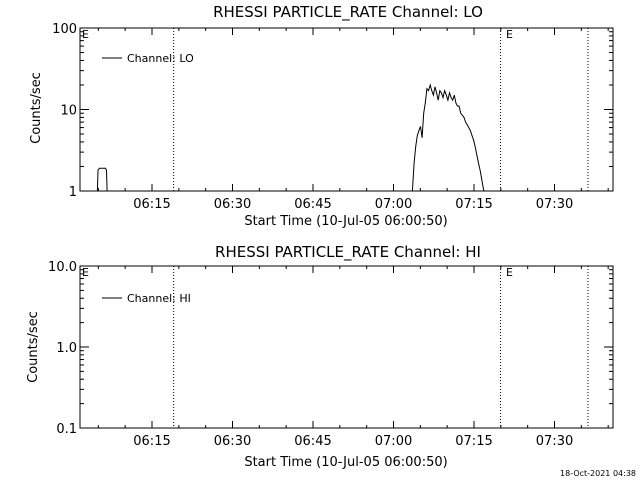 The image size is (640, 485). I want to click on y-tick-label: 10, so click(68, 111).